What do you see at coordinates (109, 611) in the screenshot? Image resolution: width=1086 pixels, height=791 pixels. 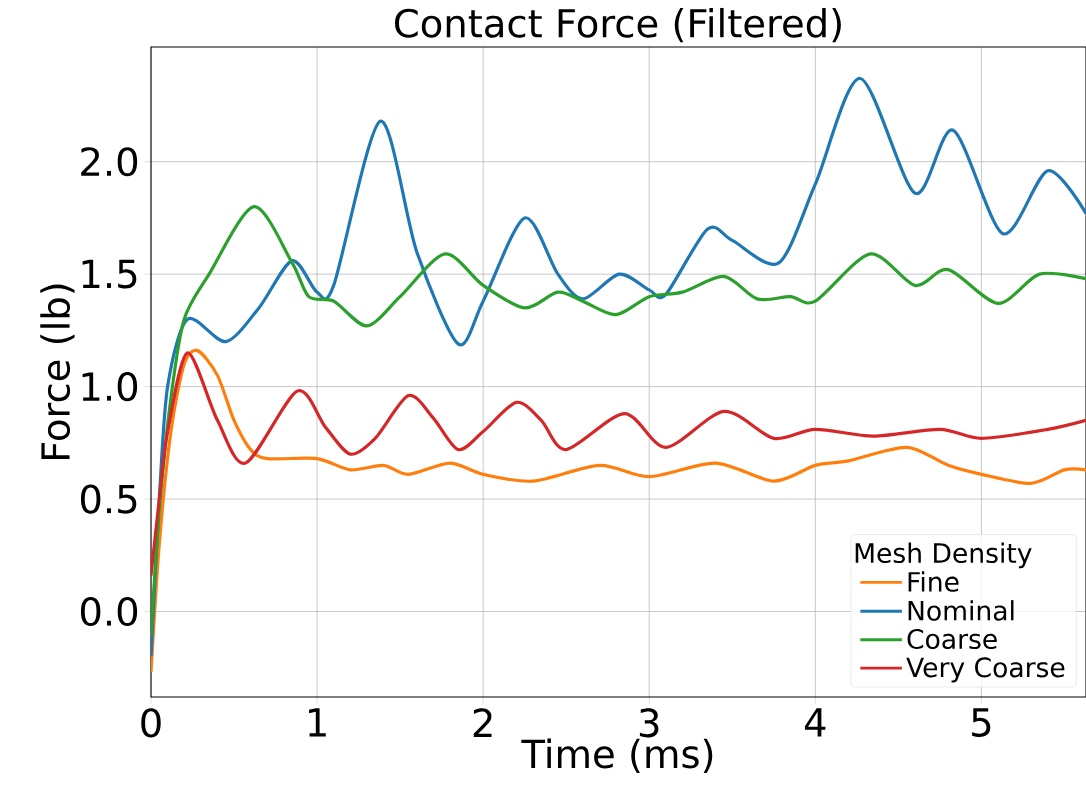 I see `y-tick-label: 0.0` at bounding box center [109, 611].